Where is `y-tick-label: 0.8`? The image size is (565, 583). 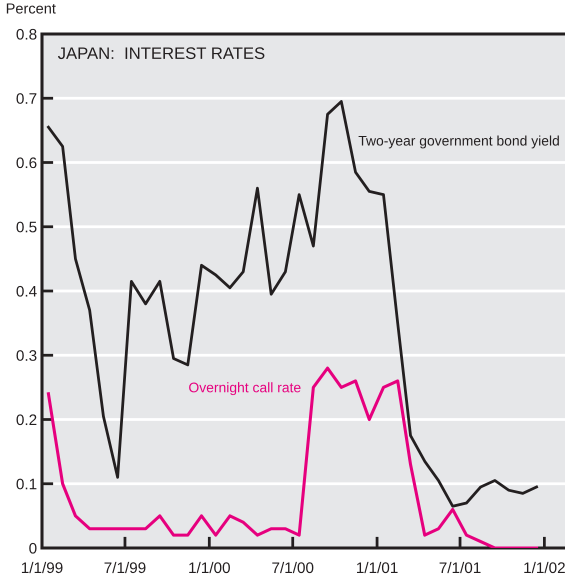
y-tick-label: 0.8 is located at coordinates (26, 34).